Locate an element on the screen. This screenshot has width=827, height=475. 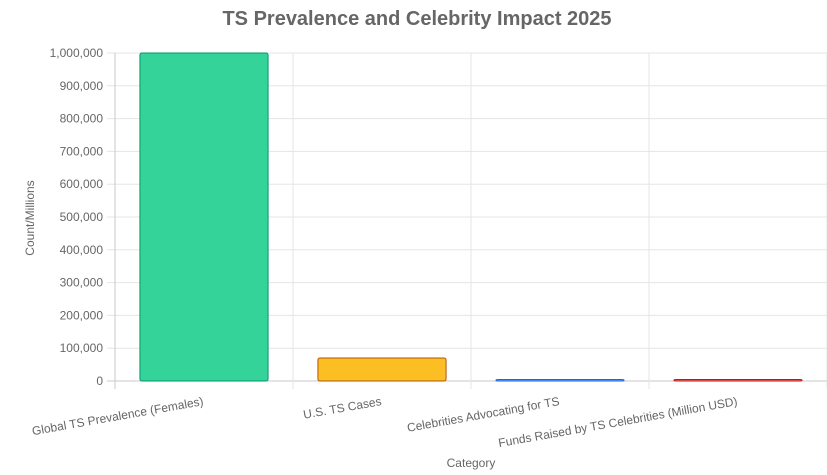
y-tick-label: 0 is located at coordinates (99, 381).